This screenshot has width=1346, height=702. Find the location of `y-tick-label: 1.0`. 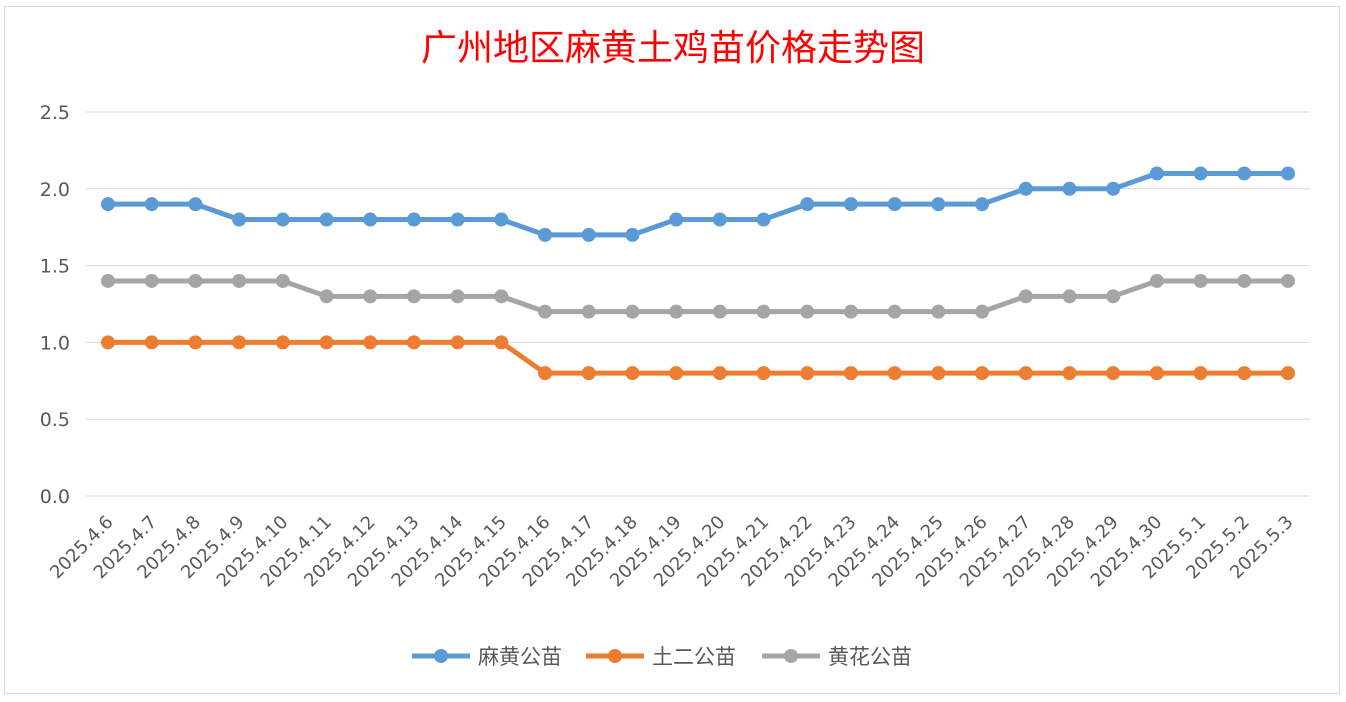

y-tick-label: 1.0 is located at coordinates (55, 343).